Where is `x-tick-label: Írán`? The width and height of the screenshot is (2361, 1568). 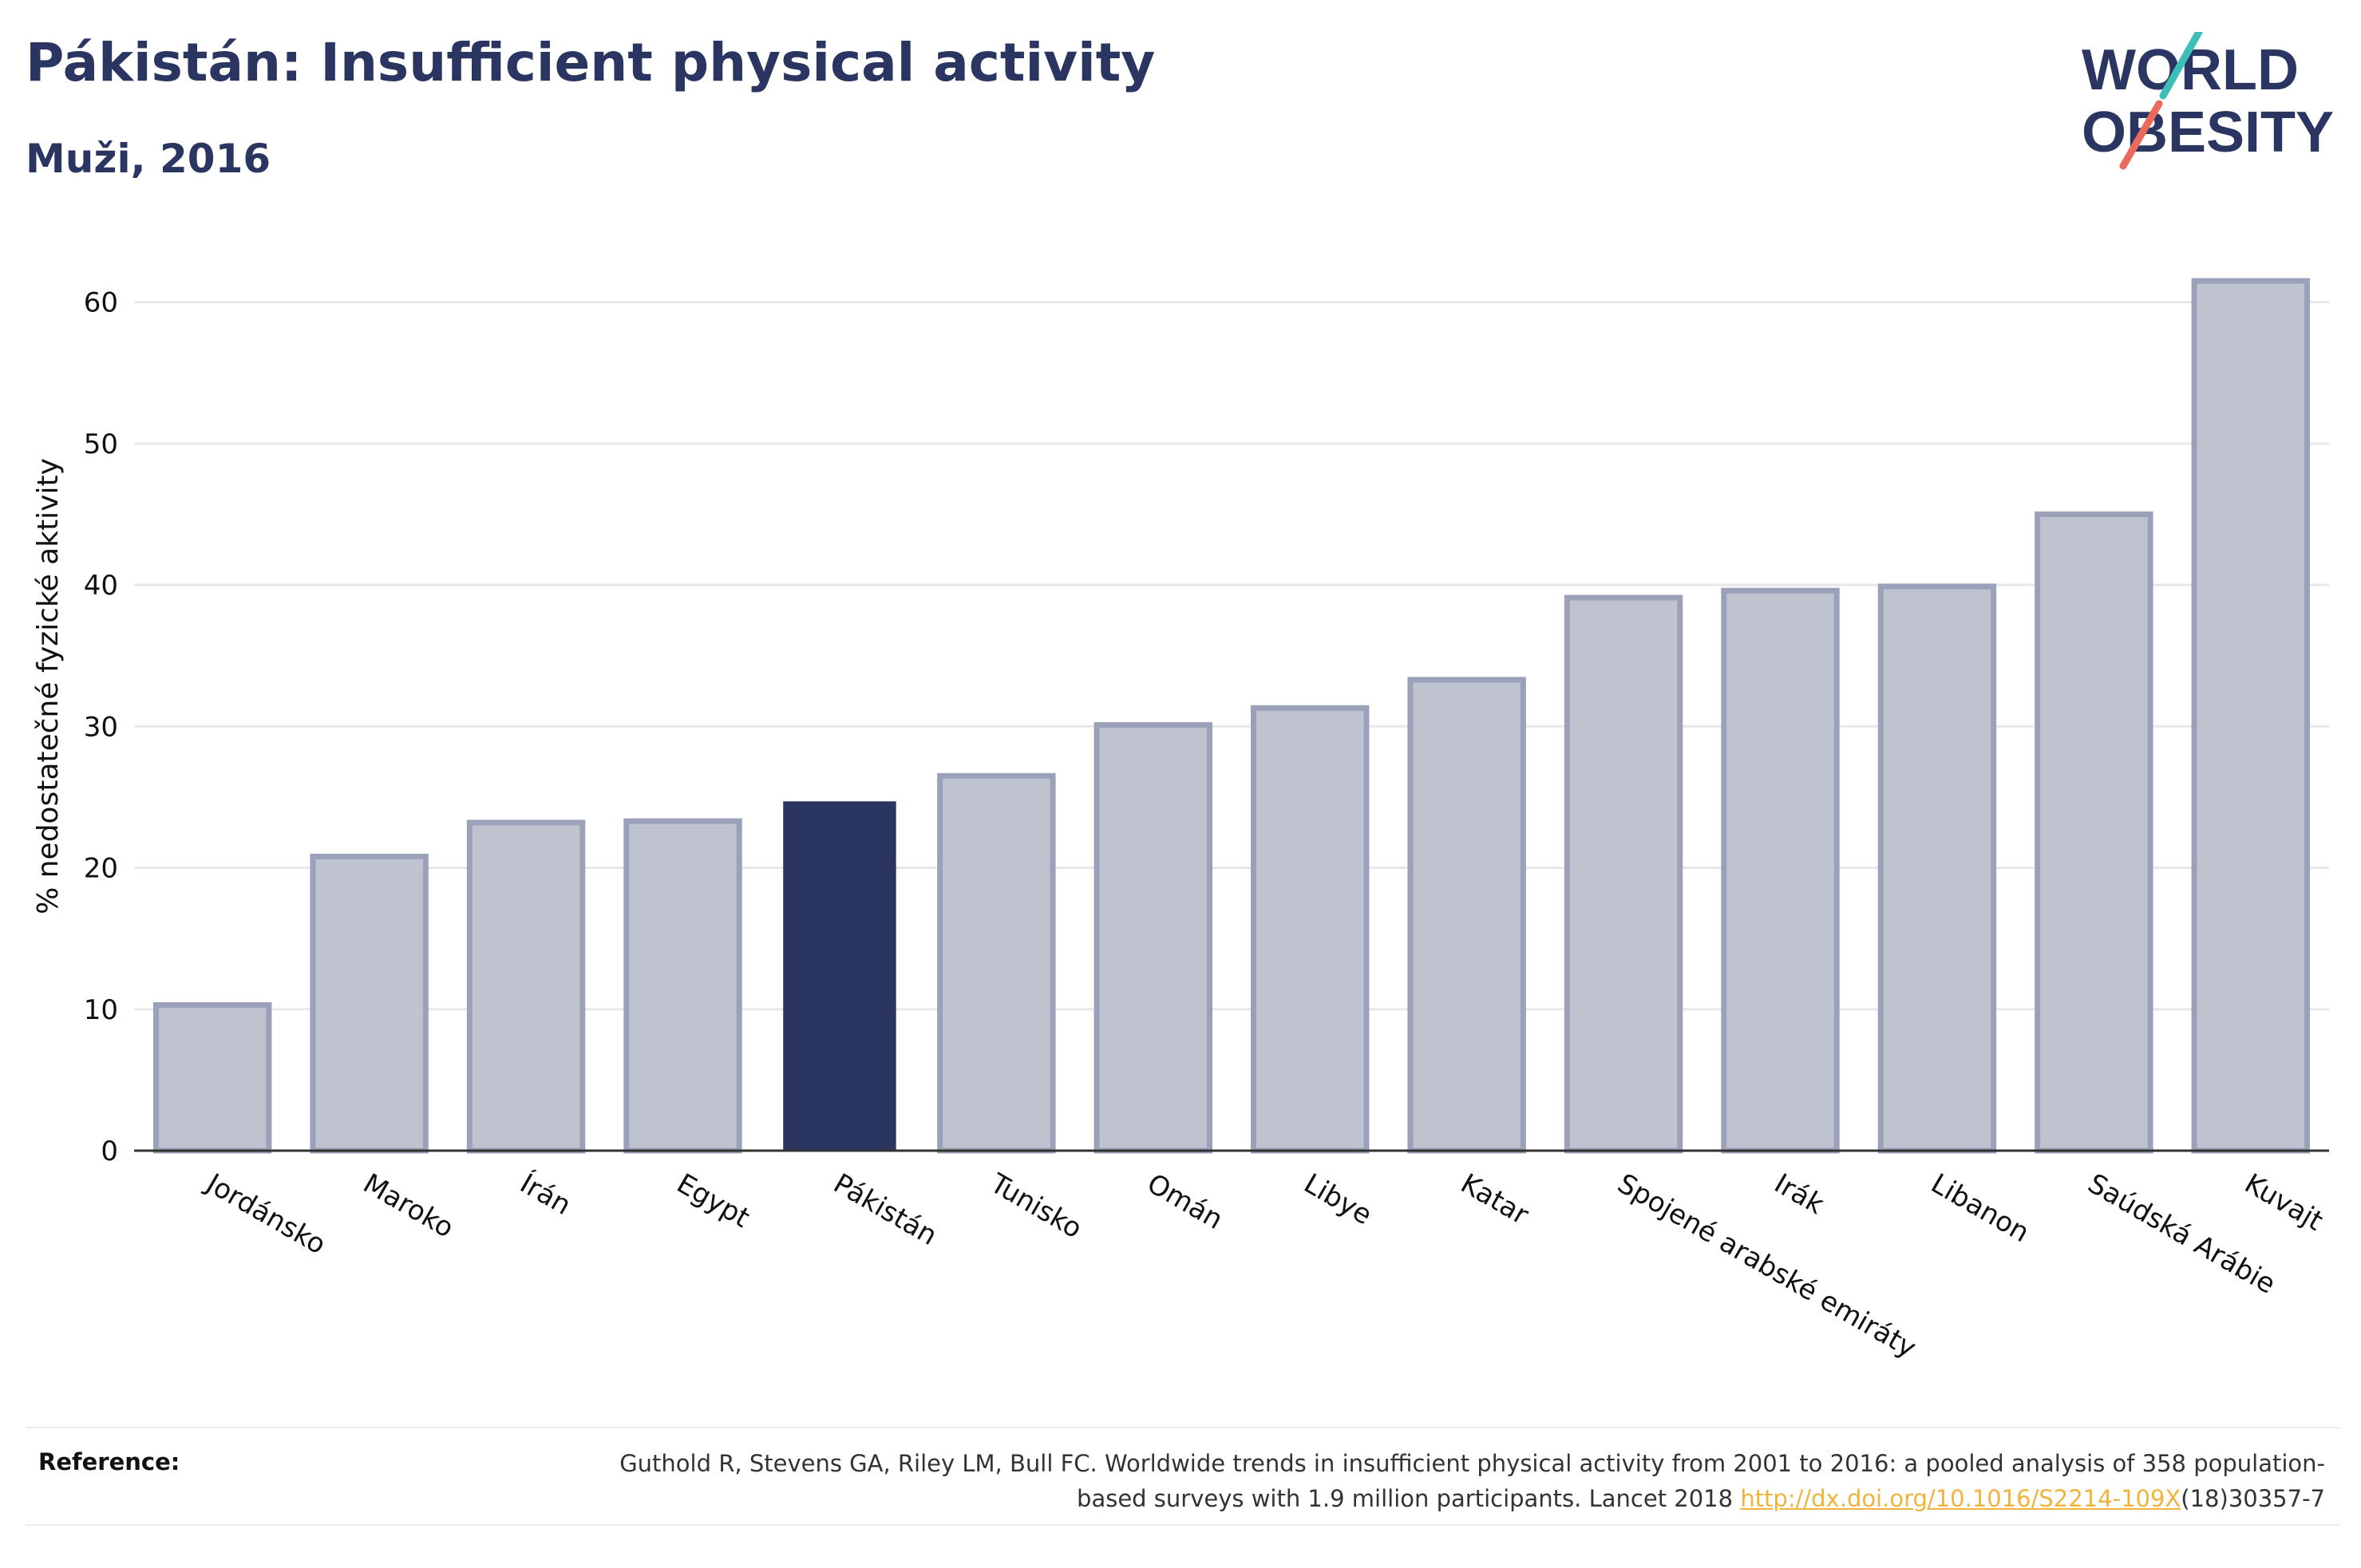 x-tick-label: Írán is located at coordinates (546, 1194).